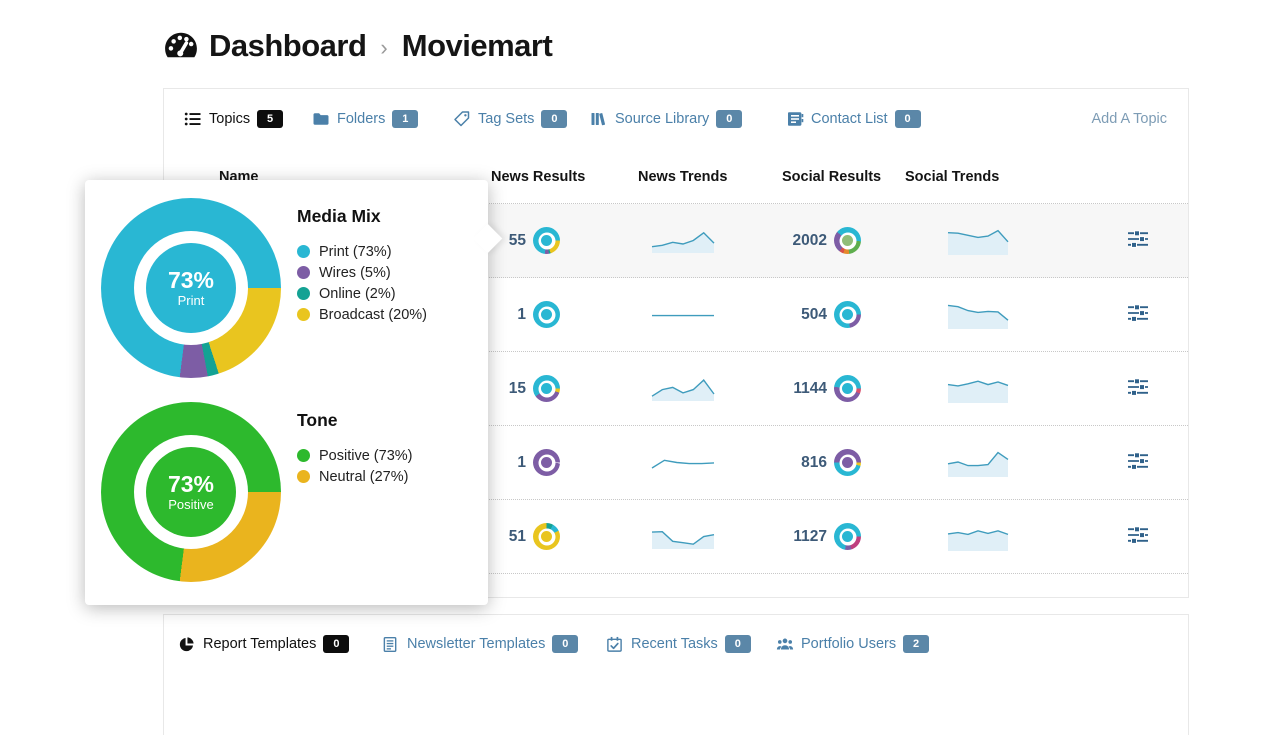  I want to click on library-icon, so click(599, 119).